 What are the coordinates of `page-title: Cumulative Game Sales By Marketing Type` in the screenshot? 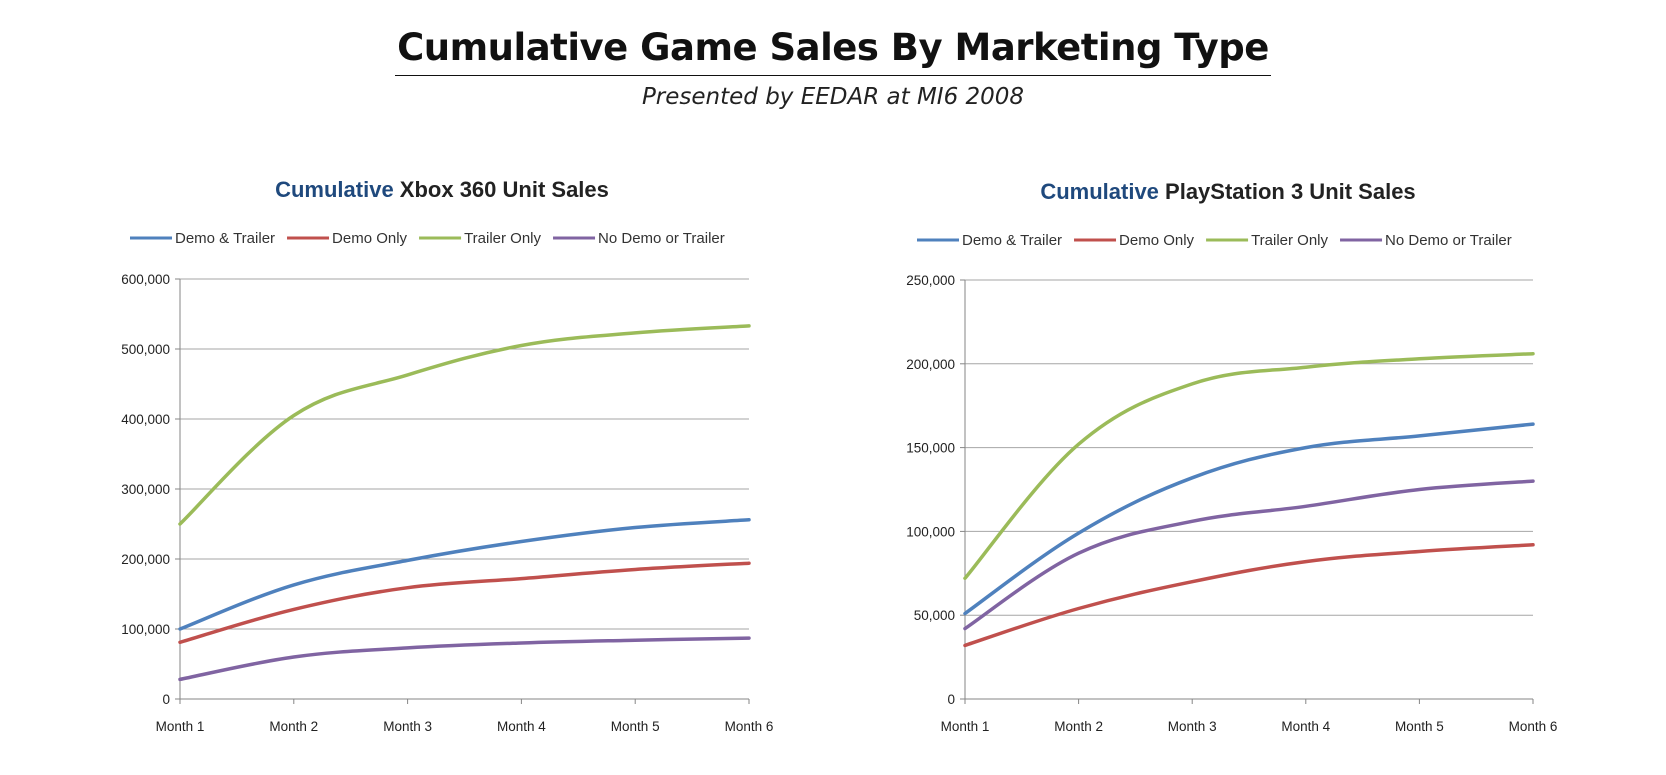 It's located at (833, 51).